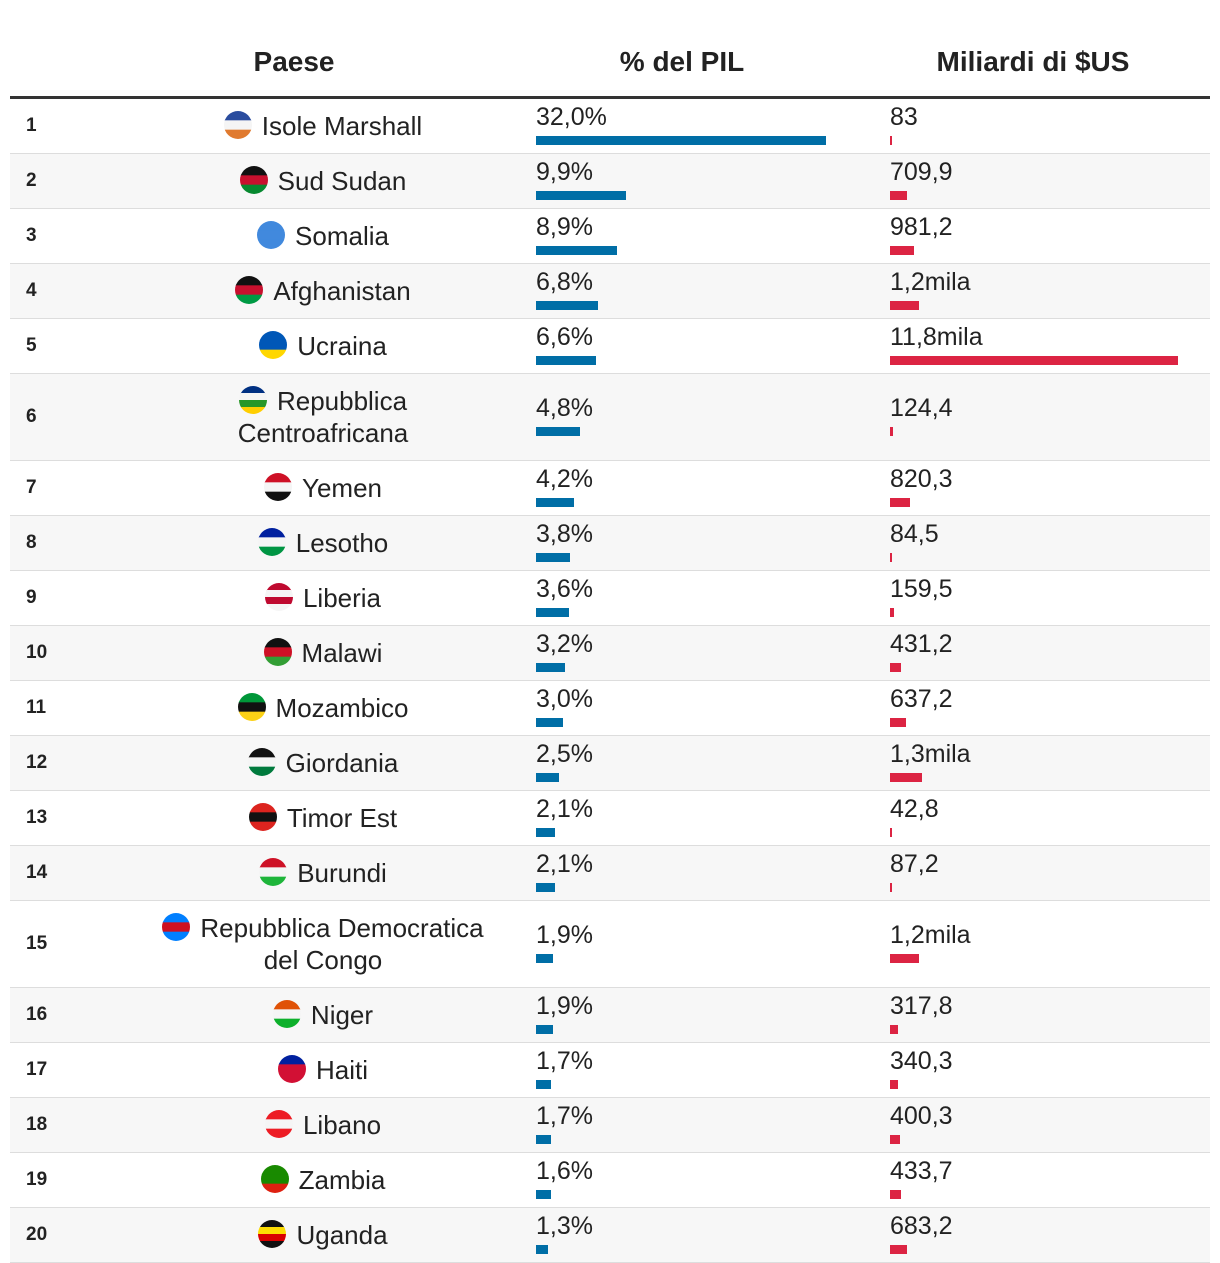  Describe the element at coordinates (31, 235) in the screenshot. I see `rank: 3` at that location.